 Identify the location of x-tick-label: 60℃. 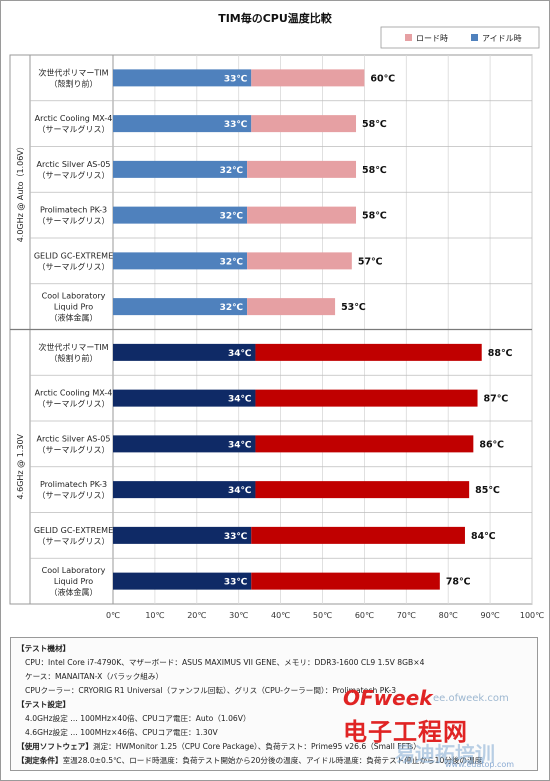
(364, 615).